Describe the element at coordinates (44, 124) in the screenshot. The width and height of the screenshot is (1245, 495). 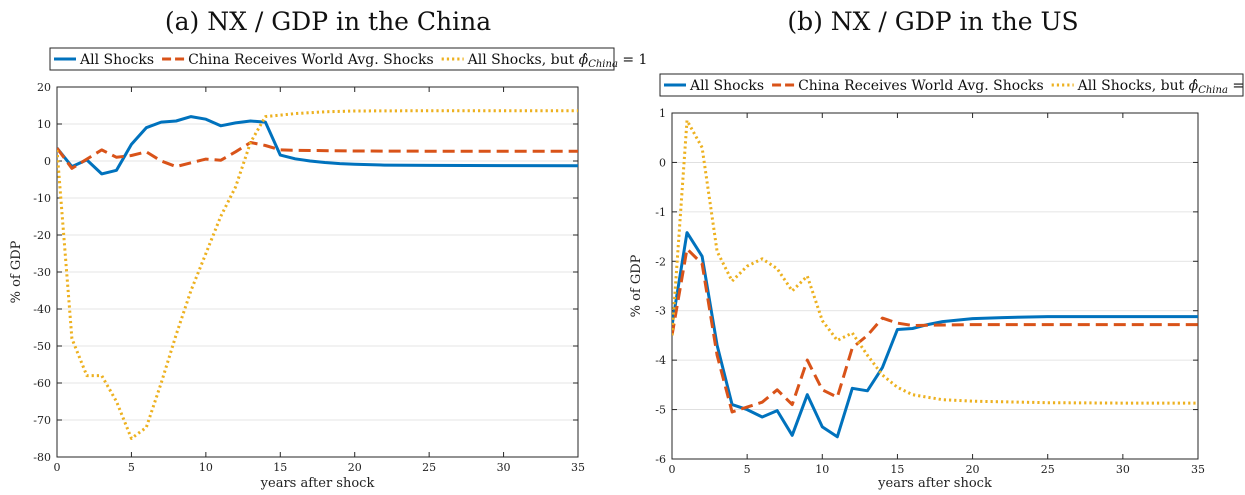
I see `y-tick-label: 10` at that location.